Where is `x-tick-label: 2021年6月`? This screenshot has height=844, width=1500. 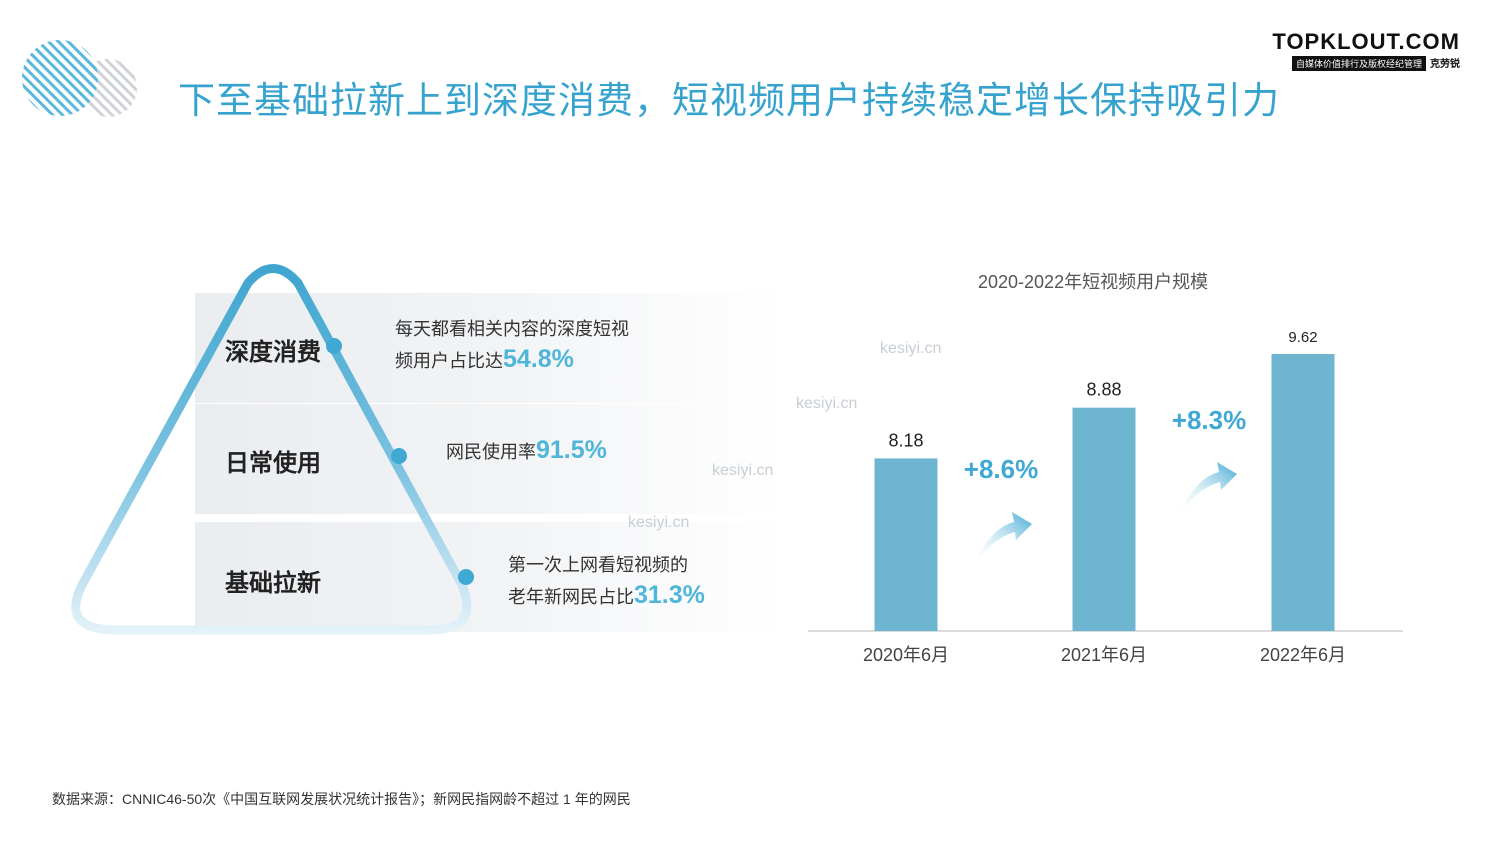
x-tick-label: 2021年6月 is located at coordinates (1104, 655).